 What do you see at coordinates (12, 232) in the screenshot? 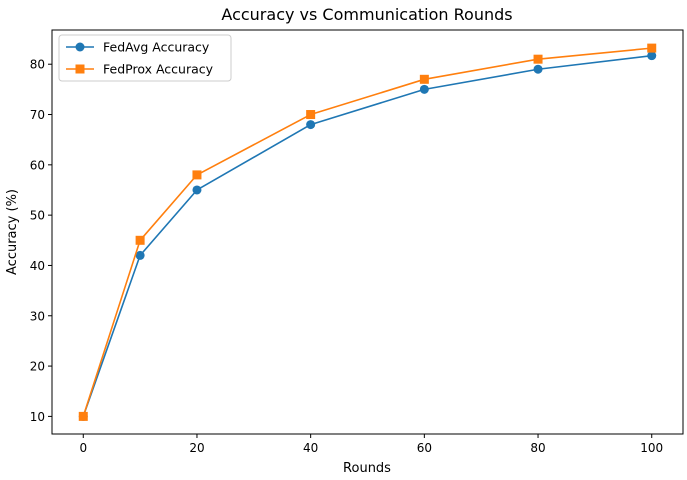
I see `y-axis-label: Accuracy (%)` at bounding box center [12, 232].